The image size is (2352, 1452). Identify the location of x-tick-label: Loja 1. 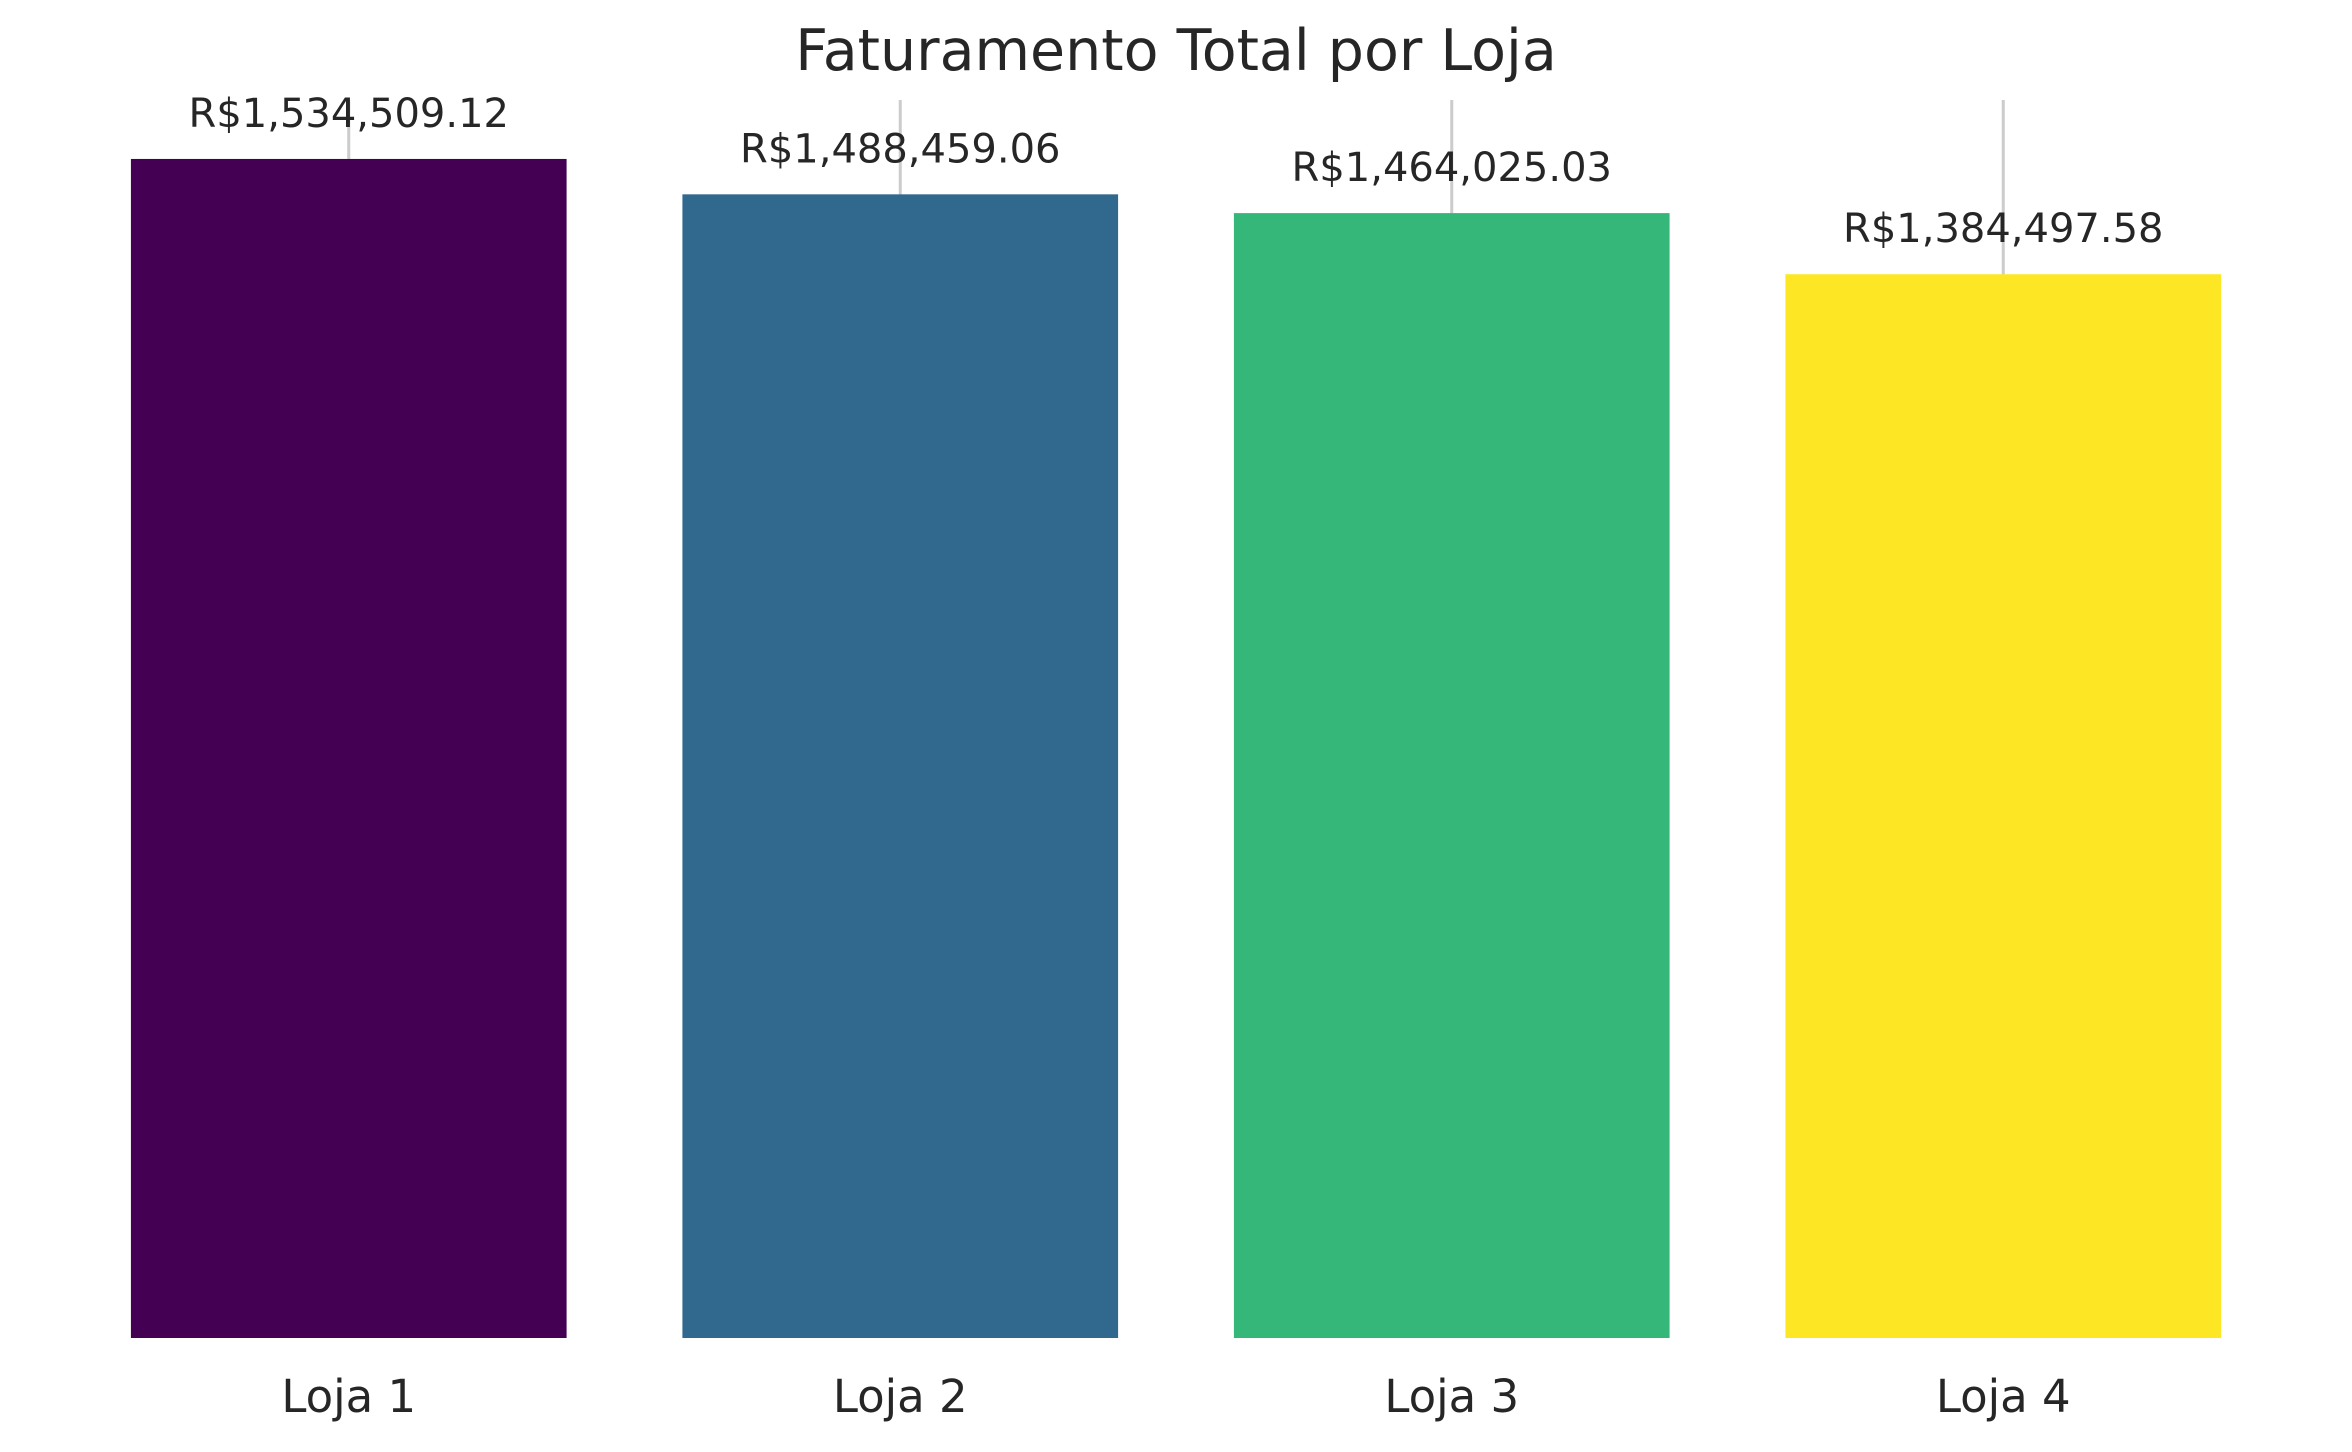
(348, 1396).